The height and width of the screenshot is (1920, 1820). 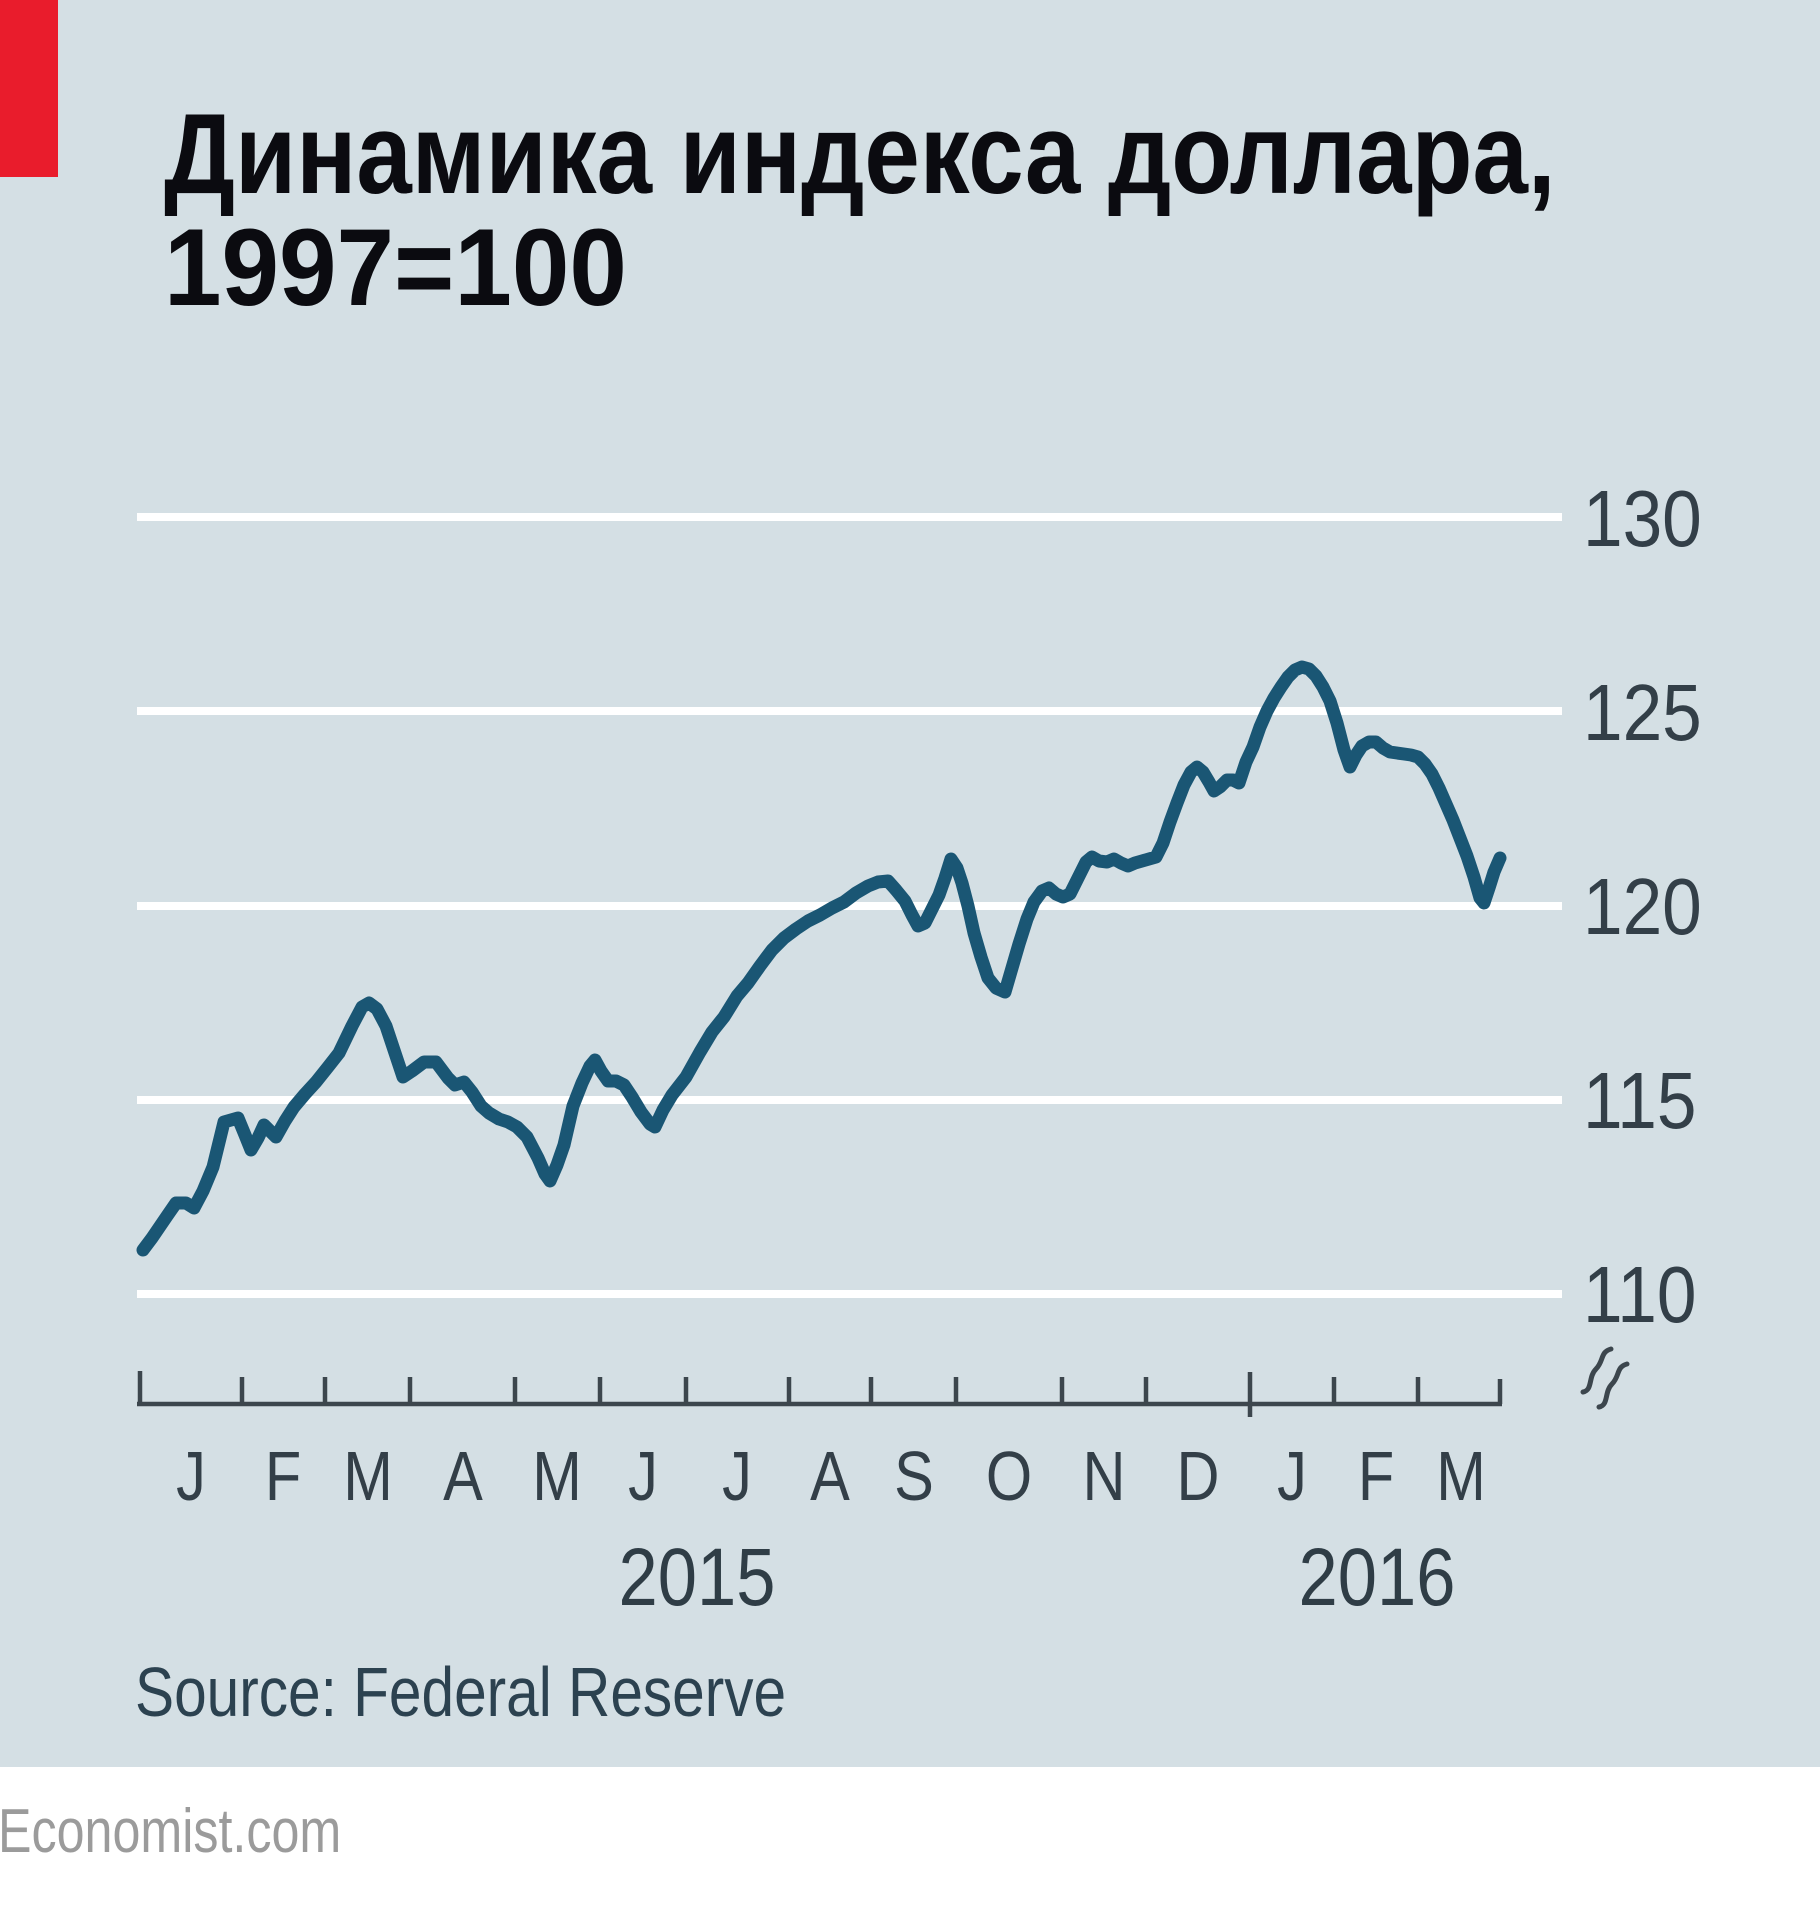 What do you see at coordinates (1377, 1577) in the screenshot?
I see `svg-text: 2016` at bounding box center [1377, 1577].